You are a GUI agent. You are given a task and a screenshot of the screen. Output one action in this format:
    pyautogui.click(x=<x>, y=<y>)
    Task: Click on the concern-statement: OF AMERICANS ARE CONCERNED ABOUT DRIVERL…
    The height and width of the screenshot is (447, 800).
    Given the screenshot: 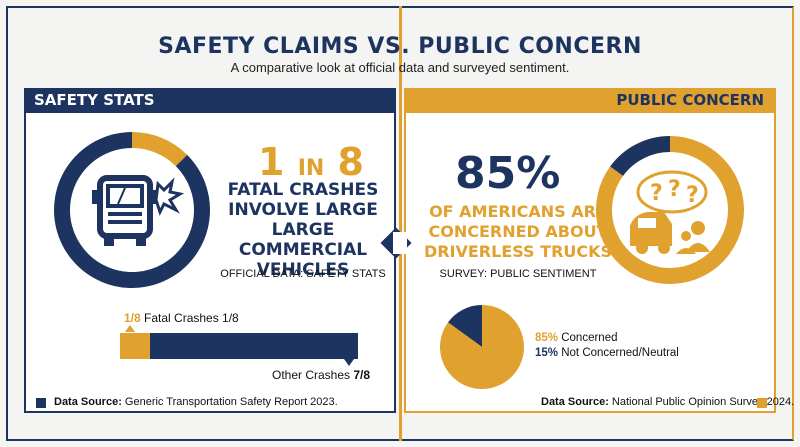 What is the action you would take?
    pyautogui.click(x=518, y=231)
    